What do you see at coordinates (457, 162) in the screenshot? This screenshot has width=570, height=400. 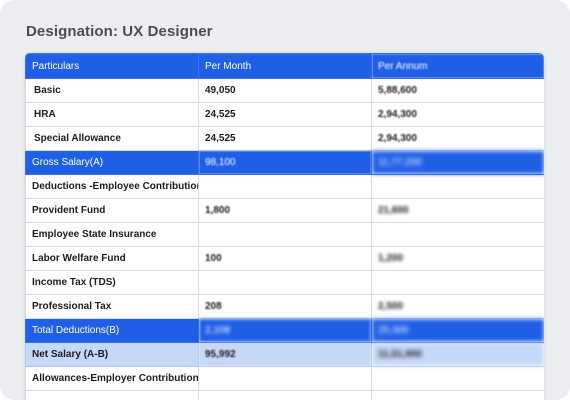 I see `row-per-annum: 11,77,200` at bounding box center [457, 162].